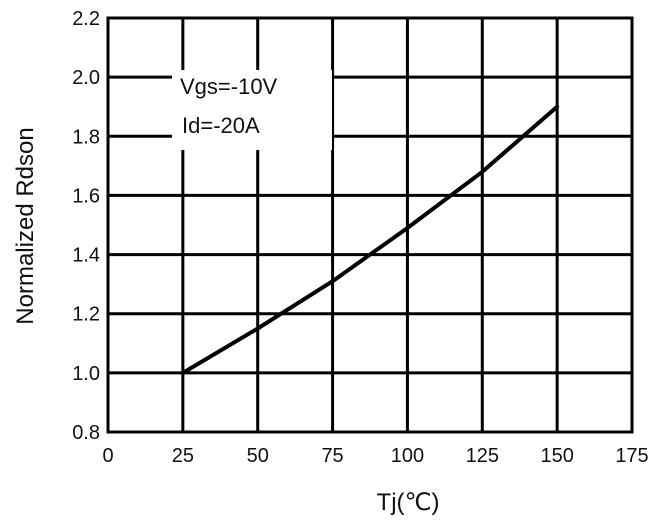 This screenshot has height=522, width=654. I want to click on x-tick-labels: 0 25 50 75 100 125 150 175, so click(375, 456).